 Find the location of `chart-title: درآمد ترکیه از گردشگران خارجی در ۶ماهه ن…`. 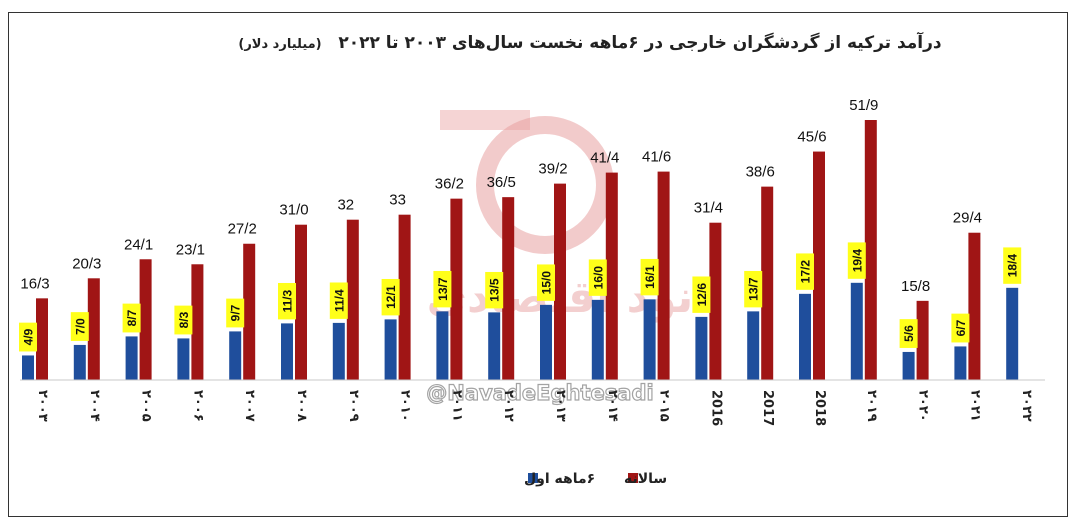

chart-title: درآمد ترکیه از گردشگران خارجی در ۶ماهه ن… is located at coordinates (640, 42).